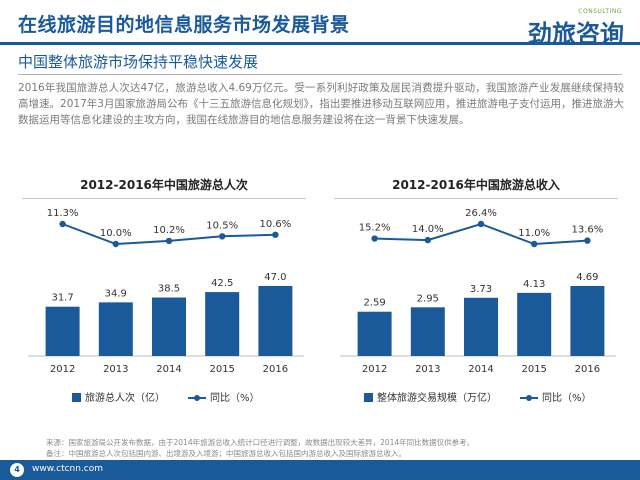  What do you see at coordinates (374, 303) in the screenshot?
I see `bar-value-label: 2.59` at bounding box center [374, 303].